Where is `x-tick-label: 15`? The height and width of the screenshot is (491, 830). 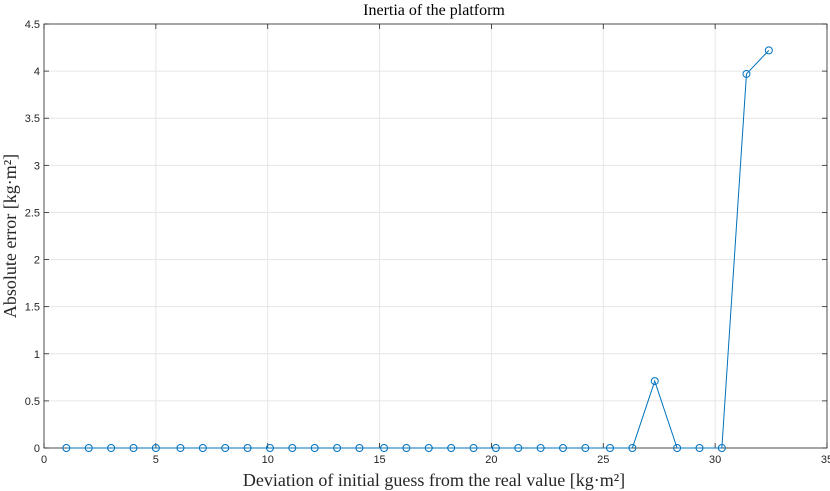
x-tick-label: 15 is located at coordinates (379, 460).